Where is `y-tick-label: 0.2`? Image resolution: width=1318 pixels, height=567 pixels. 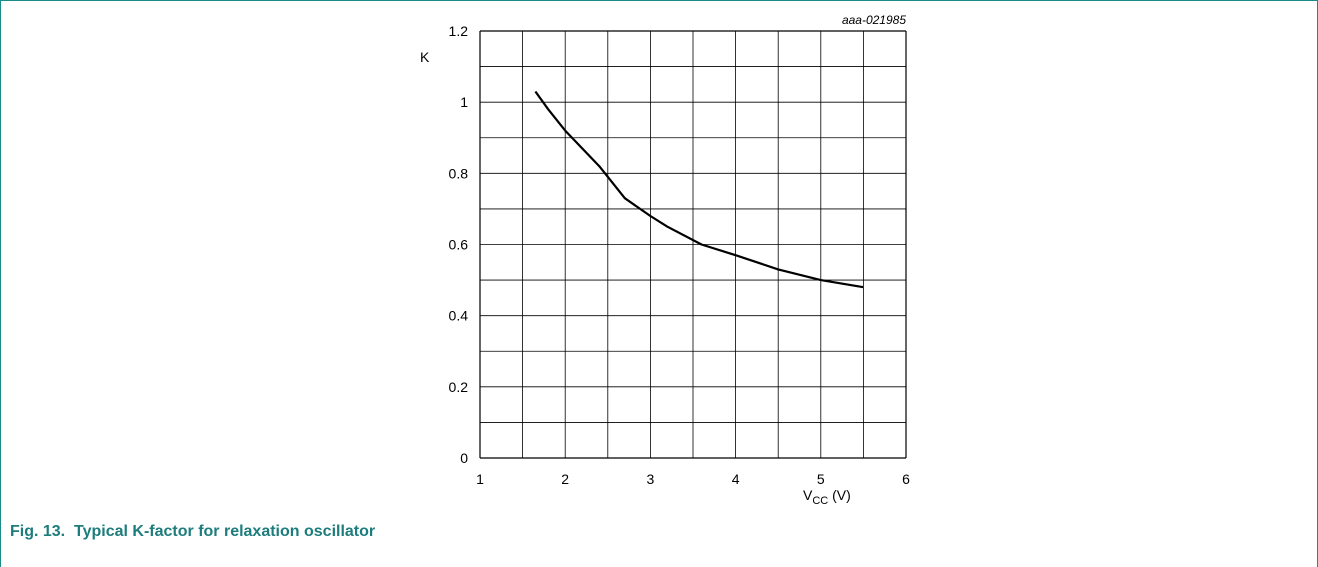 y-tick-label: 0.2 is located at coordinates (459, 387).